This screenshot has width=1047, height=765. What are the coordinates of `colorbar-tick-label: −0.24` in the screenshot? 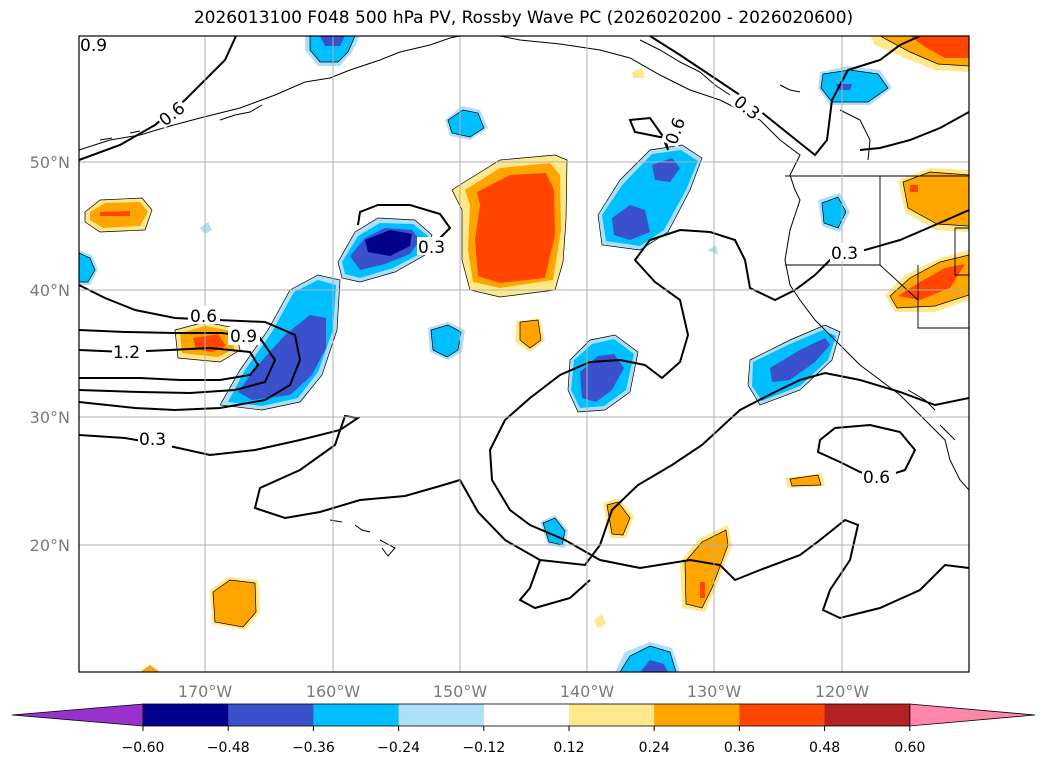 It's located at (398, 748).